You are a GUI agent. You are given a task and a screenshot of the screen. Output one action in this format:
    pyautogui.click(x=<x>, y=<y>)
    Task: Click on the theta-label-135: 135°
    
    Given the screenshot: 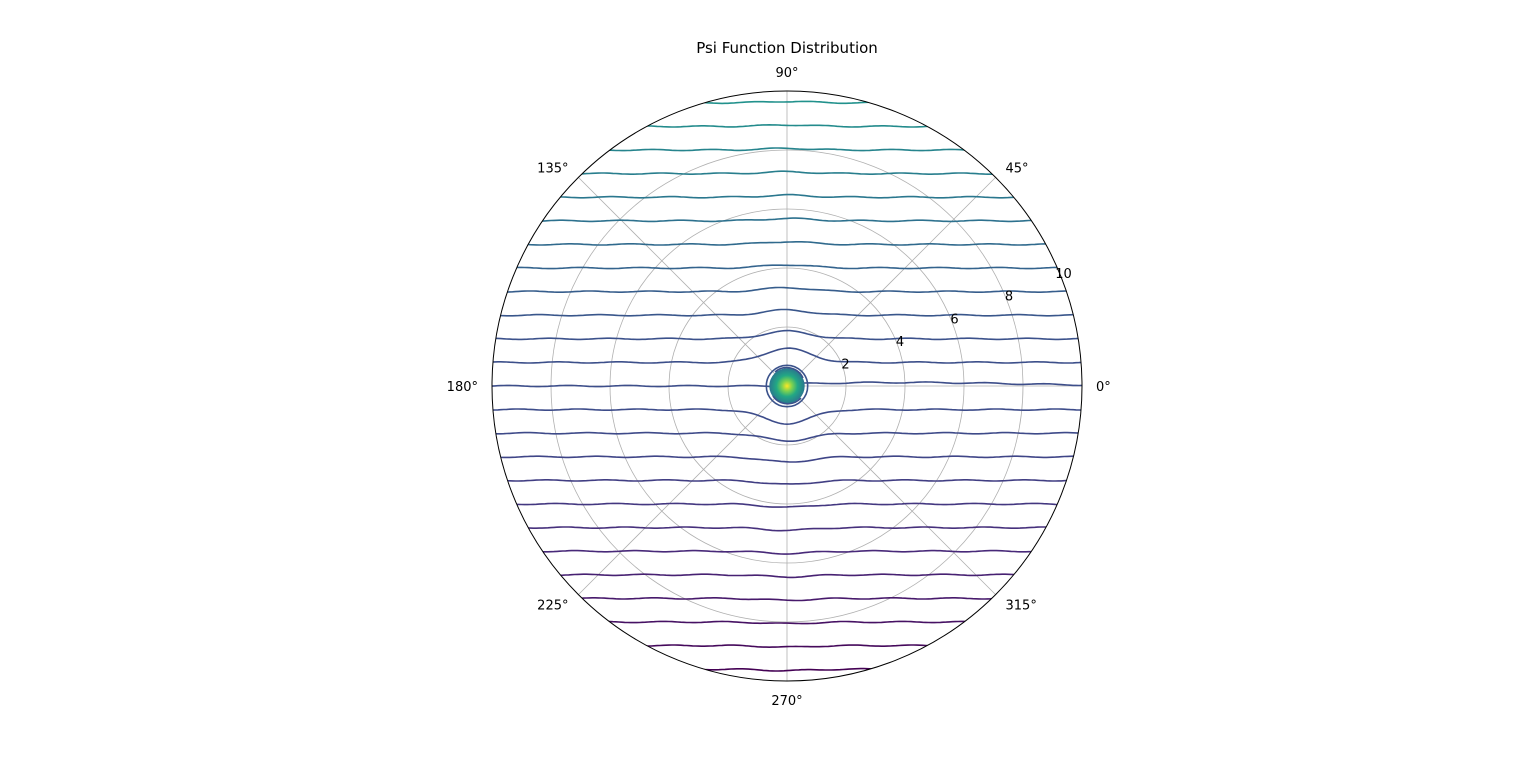 What is the action you would take?
    pyautogui.click(x=552, y=169)
    